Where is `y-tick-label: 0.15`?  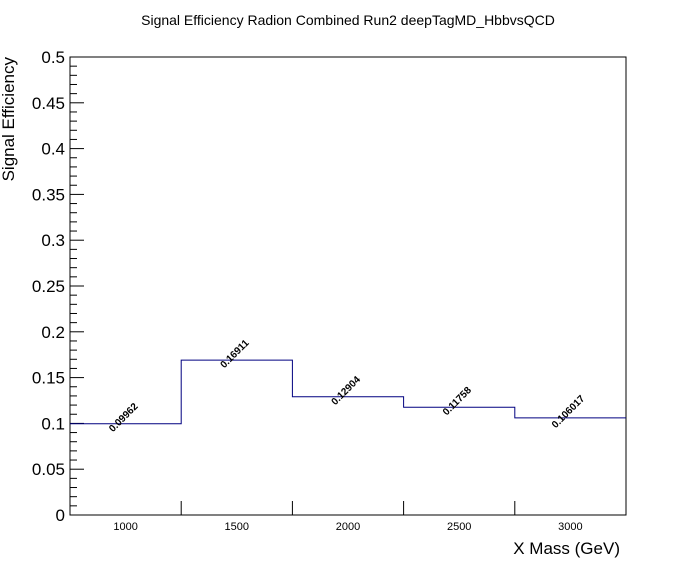
y-tick-label: 0.15 is located at coordinates (48, 378).